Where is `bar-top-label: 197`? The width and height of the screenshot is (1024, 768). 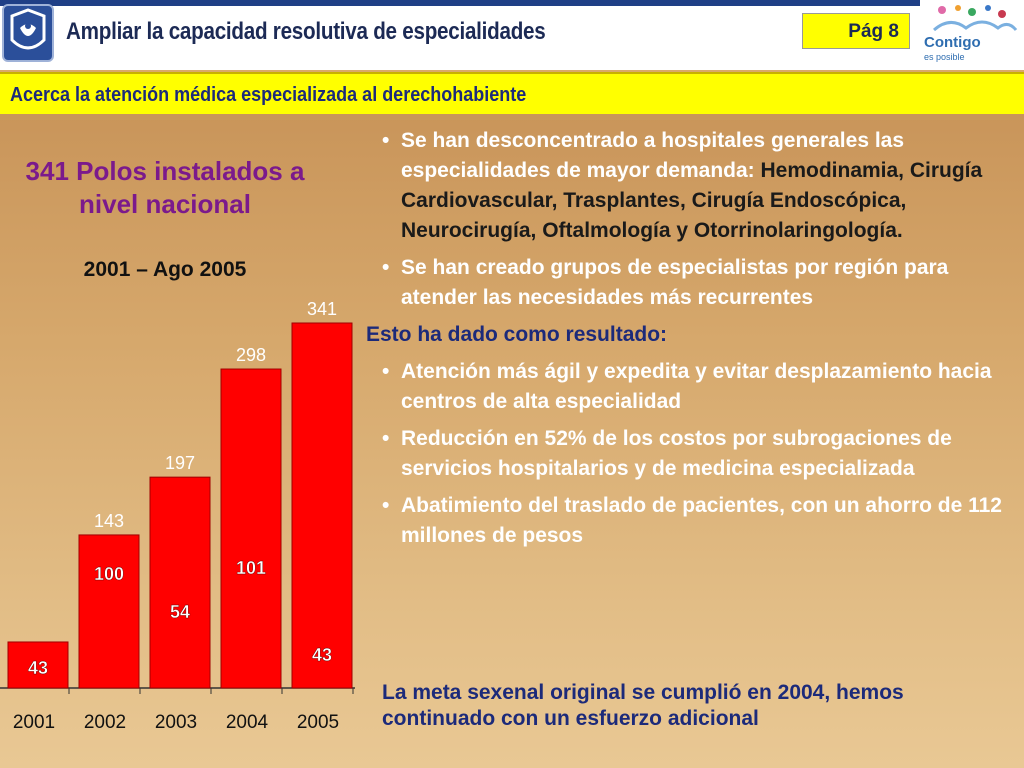 bar-top-label: 197 is located at coordinates (180, 463).